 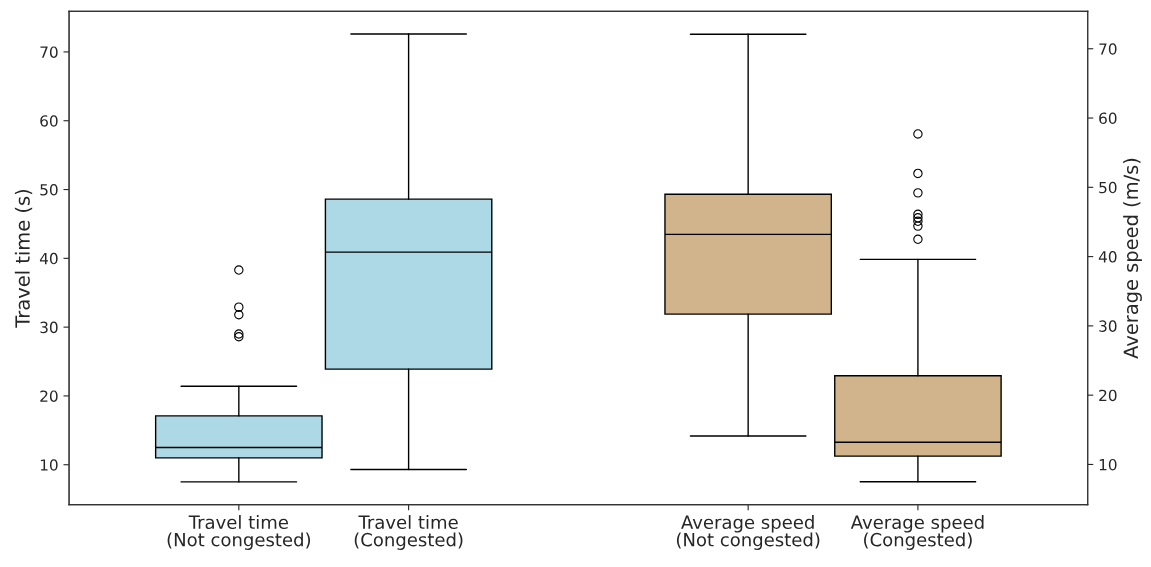 What do you see at coordinates (49, 465) in the screenshot?
I see `y-tick-label: 10` at bounding box center [49, 465].